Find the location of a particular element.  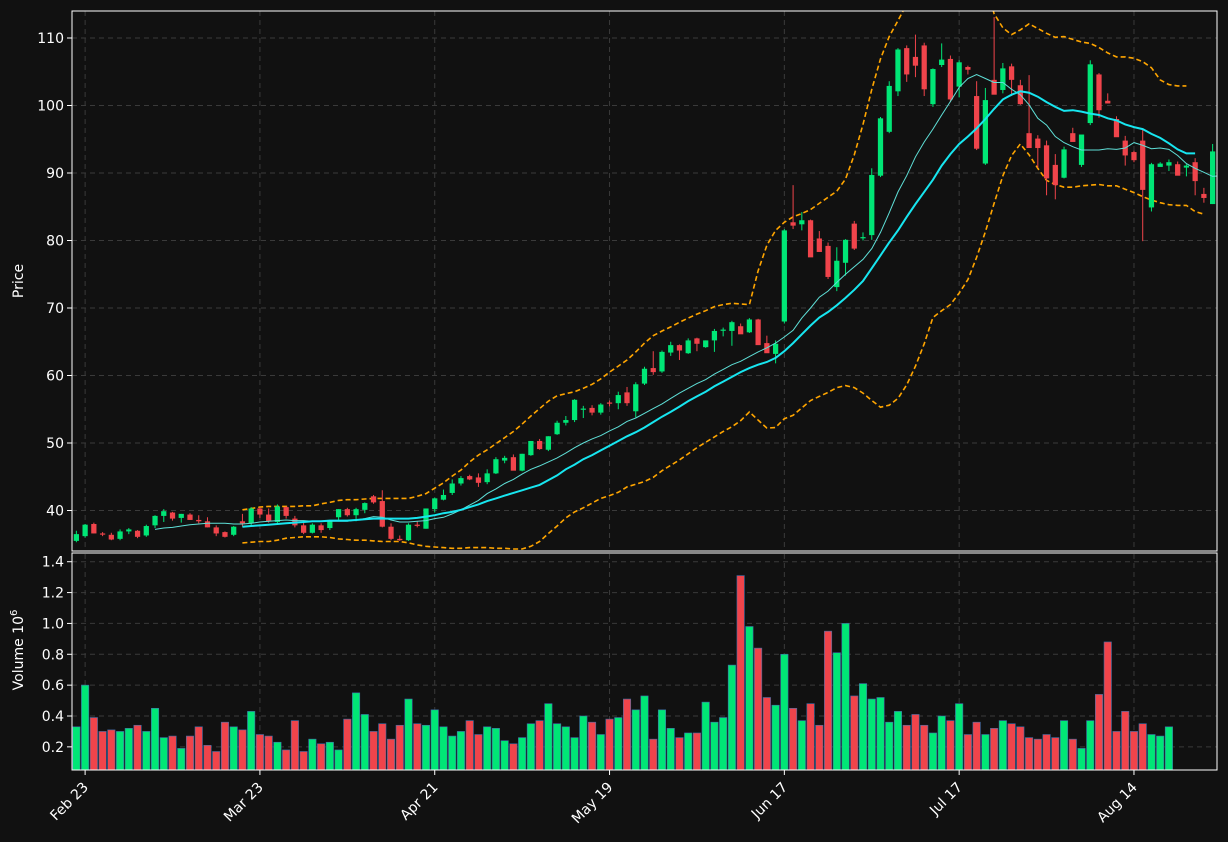

volume-y-tick-label: 1.4 is located at coordinates (53, 563).